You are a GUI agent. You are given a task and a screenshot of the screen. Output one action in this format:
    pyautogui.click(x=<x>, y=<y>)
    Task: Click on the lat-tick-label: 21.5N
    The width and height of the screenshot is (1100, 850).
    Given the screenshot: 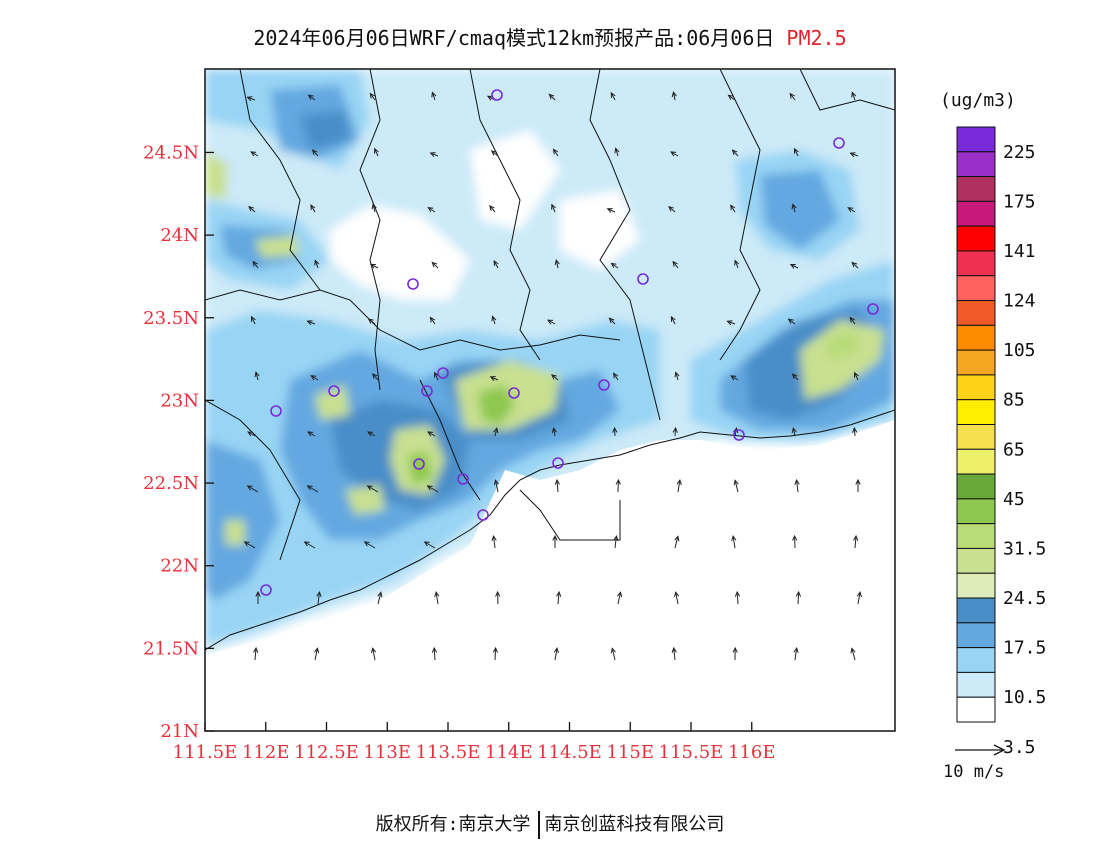 What is the action you would take?
    pyautogui.click(x=171, y=648)
    